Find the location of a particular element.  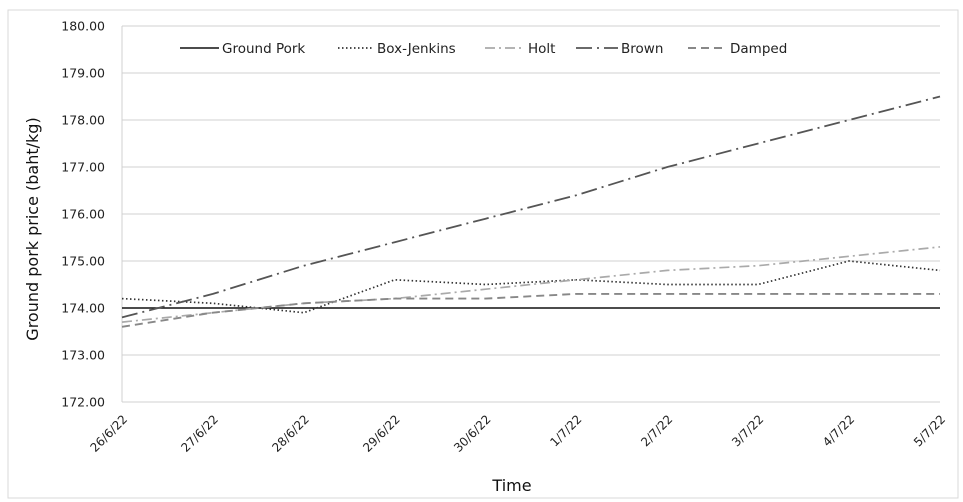

y-tick-label: 175.00 is located at coordinates (83, 261).